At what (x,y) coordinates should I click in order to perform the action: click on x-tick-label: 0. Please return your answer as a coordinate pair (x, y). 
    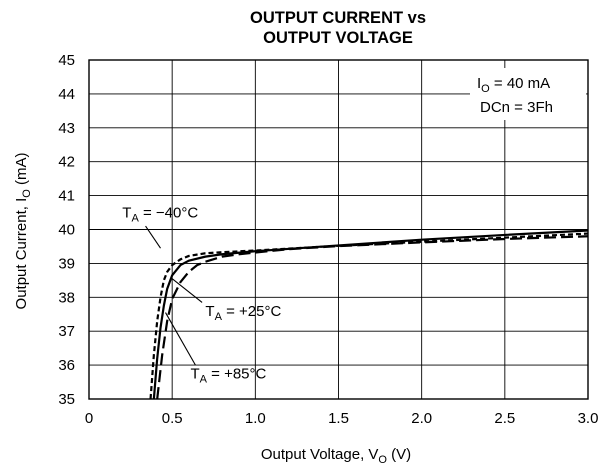
    Looking at the image, I should click on (89, 418).